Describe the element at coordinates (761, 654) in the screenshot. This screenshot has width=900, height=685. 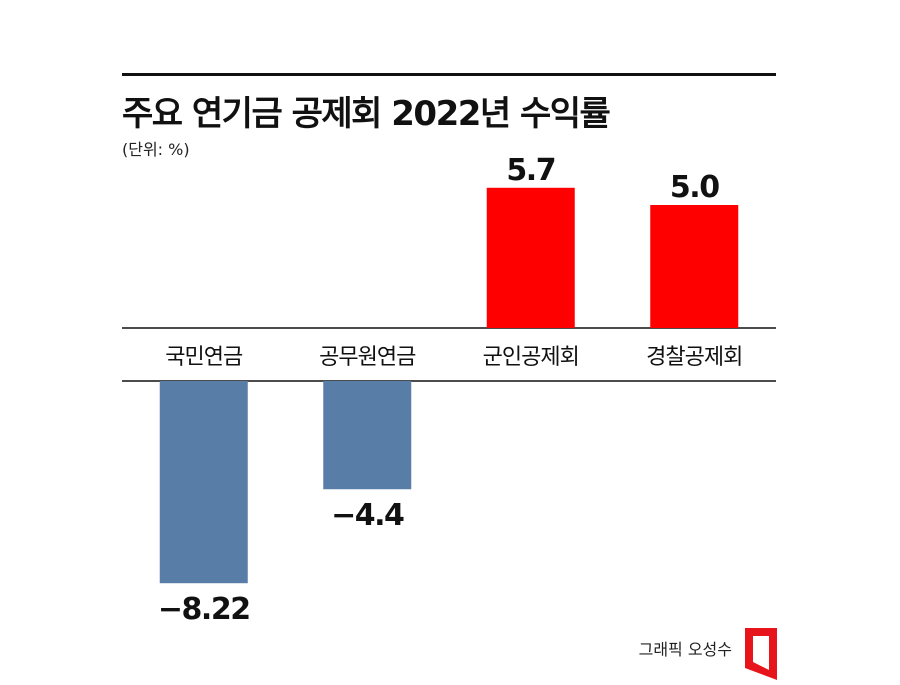
I see `red-bracket-logo-icon` at that location.